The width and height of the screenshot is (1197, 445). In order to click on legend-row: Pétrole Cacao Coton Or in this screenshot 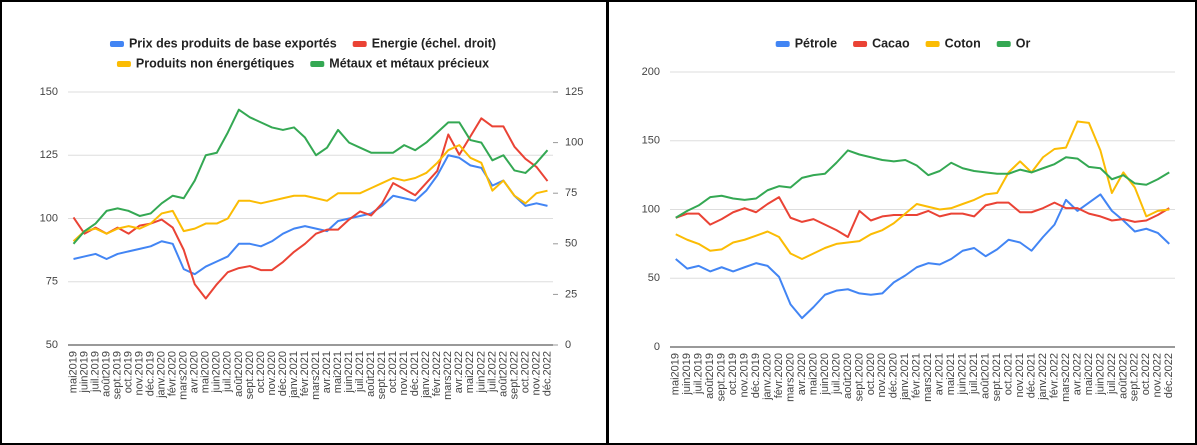, I will do `click(903, 43)`.